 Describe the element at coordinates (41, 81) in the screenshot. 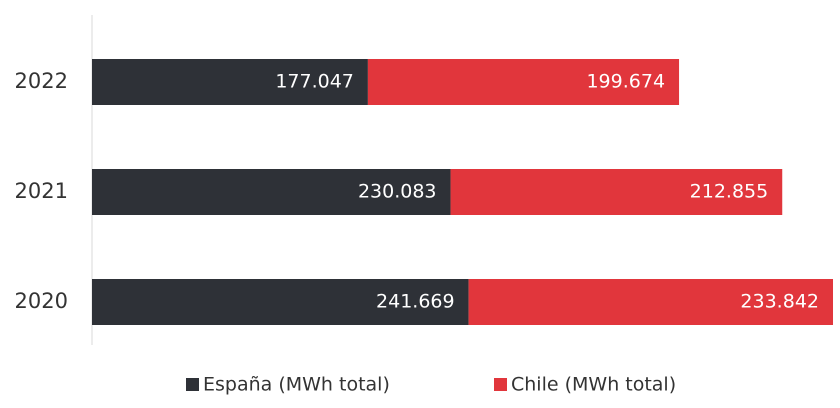

I see `y-tick-label: 2022` at that location.